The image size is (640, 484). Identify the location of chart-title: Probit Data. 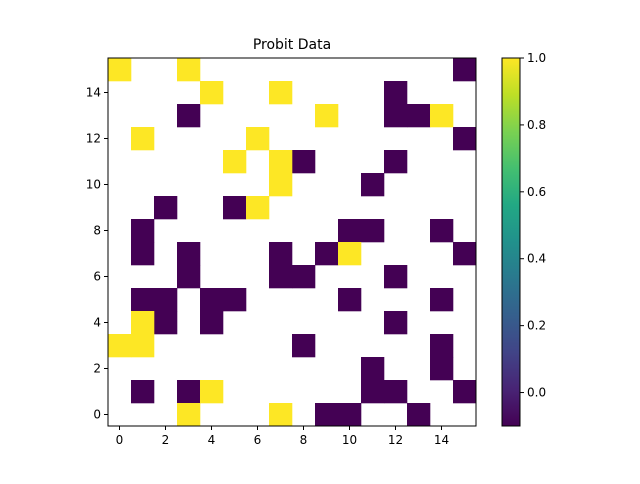
(292, 45).